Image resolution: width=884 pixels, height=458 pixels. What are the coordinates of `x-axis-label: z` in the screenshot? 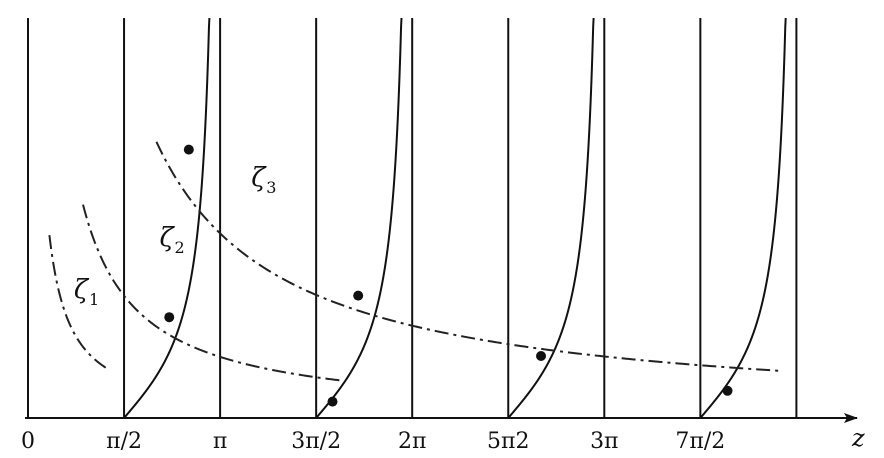 It's located at (858, 438).